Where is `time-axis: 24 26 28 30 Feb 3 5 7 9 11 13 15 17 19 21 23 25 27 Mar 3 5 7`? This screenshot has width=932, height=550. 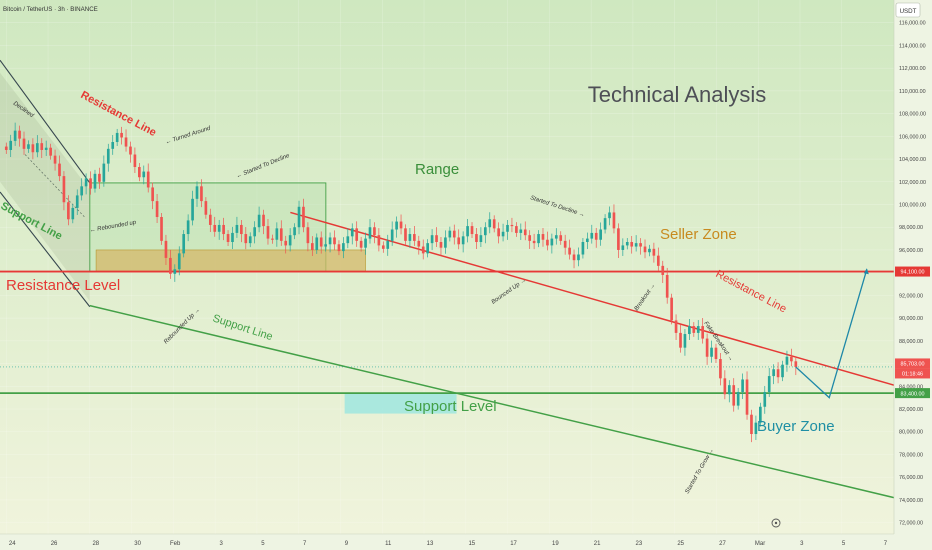 time-axis: 24 26 28 30 Feb 3 5 7 9 11 13 15 17 19 21 23 25 27 Mar 3 5 7 is located at coordinates (447, 541).